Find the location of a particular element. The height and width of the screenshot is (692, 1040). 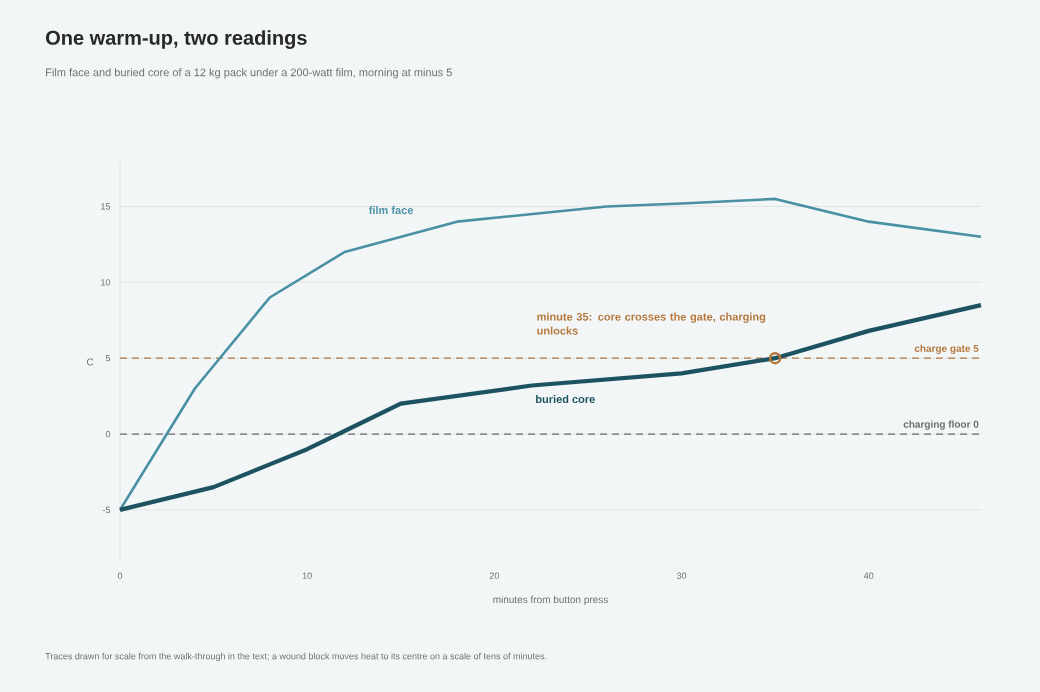

text: Traces drawn for scale from the walk-through in the text; a wound block moves heat to its centre on a scale of tens of minutes. is located at coordinates (296, 657).